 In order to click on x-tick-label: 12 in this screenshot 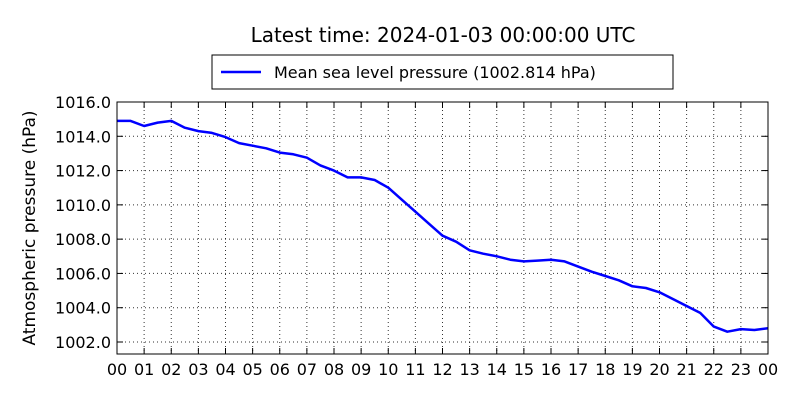, I will do `click(442, 369)`.